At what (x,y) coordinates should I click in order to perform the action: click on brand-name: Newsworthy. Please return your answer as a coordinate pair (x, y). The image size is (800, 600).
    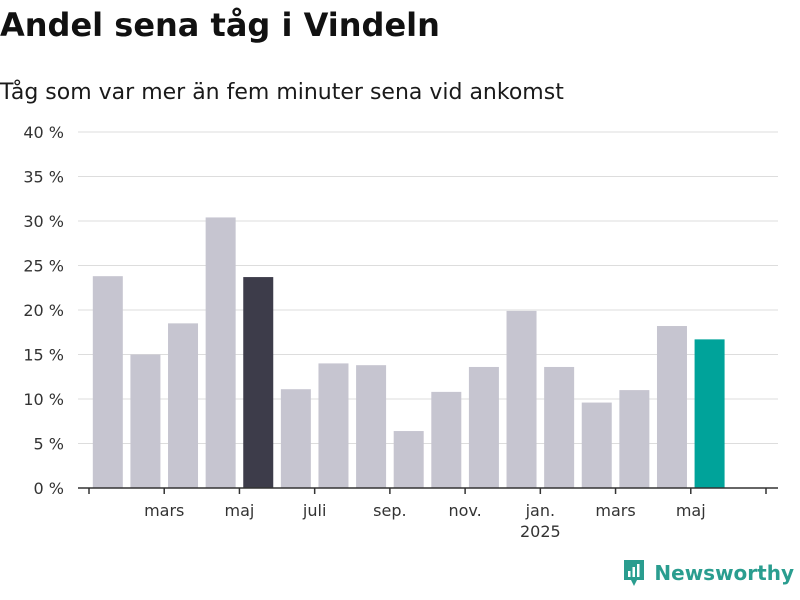
    Looking at the image, I should click on (724, 573).